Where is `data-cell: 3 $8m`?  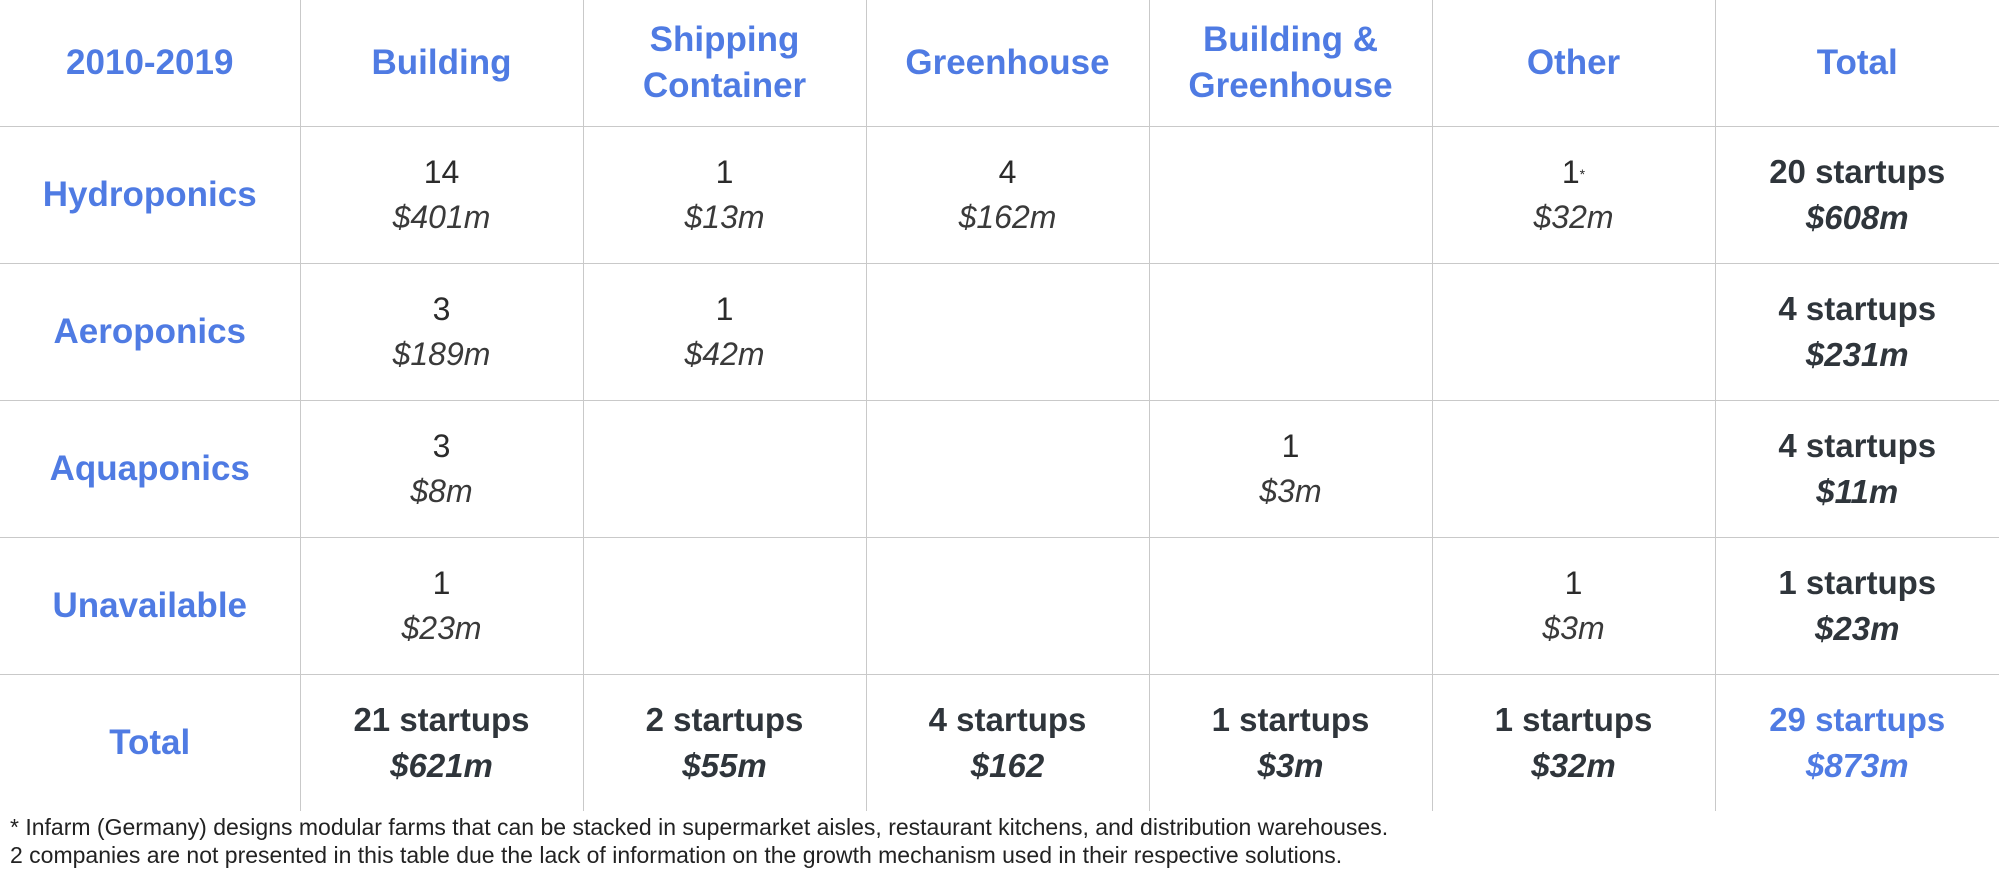 data-cell: 3 $8m is located at coordinates (441, 469).